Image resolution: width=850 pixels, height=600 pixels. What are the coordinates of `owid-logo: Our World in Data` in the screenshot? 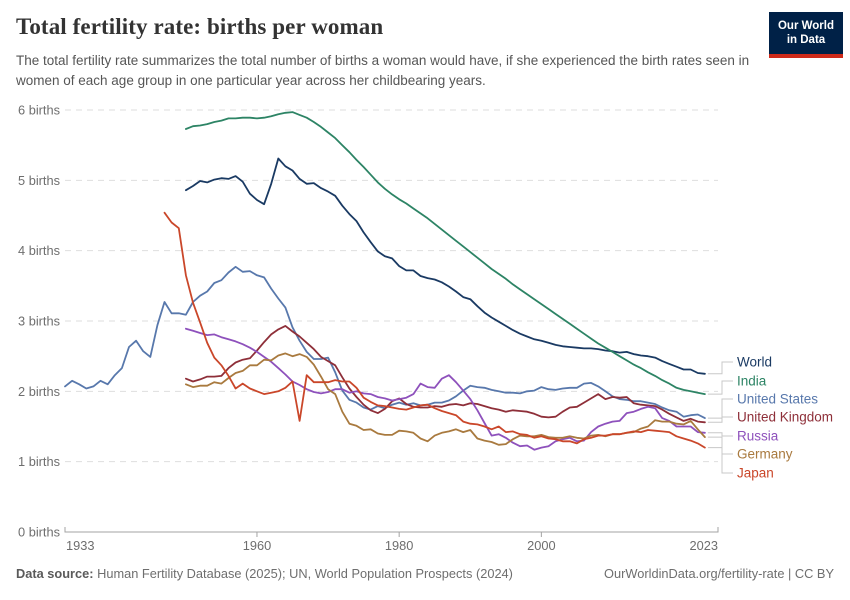 It's located at (806, 35).